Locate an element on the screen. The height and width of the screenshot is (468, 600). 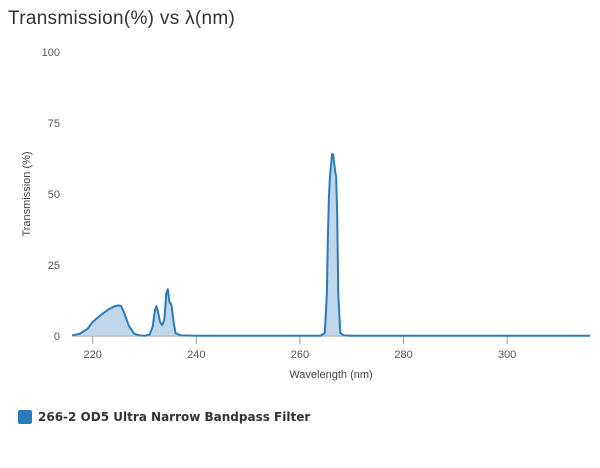
x-axis-title: Wavelength (nm) is located at coordinates (330, 375).